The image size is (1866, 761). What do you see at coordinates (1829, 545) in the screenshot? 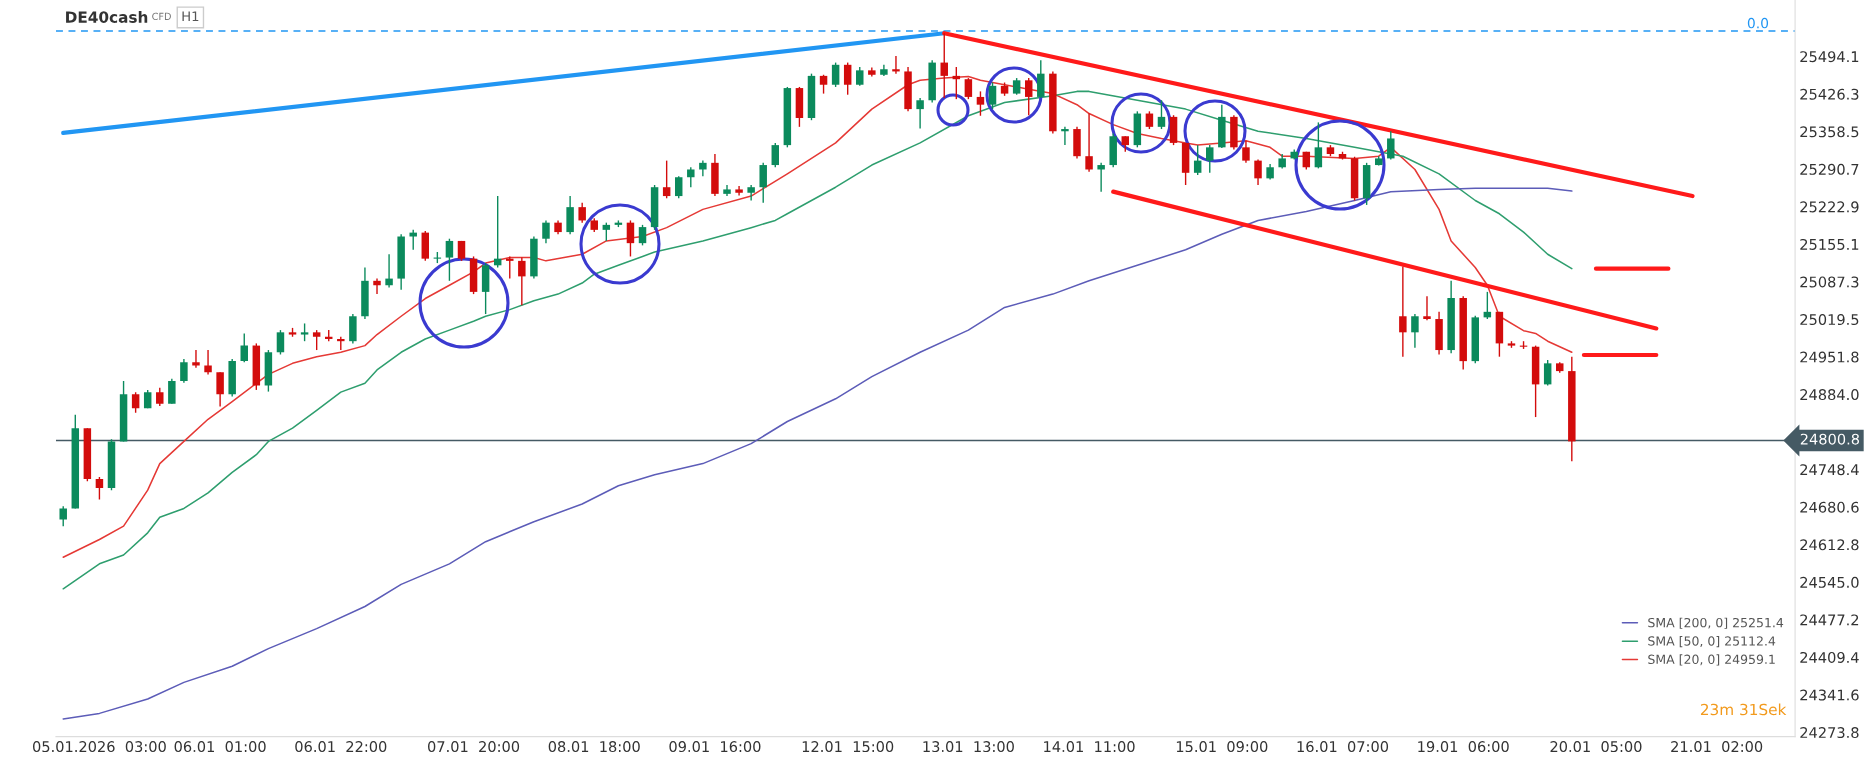
I see `y-tick-label: 24612.8` at bounding box center [1829, 545].